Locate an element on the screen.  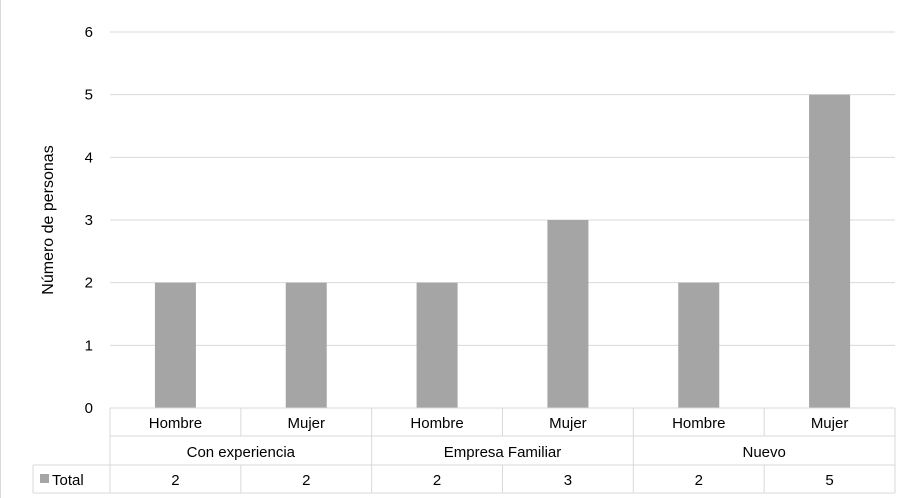
y-tick-label: 4 is located at coordinates (89, 157).